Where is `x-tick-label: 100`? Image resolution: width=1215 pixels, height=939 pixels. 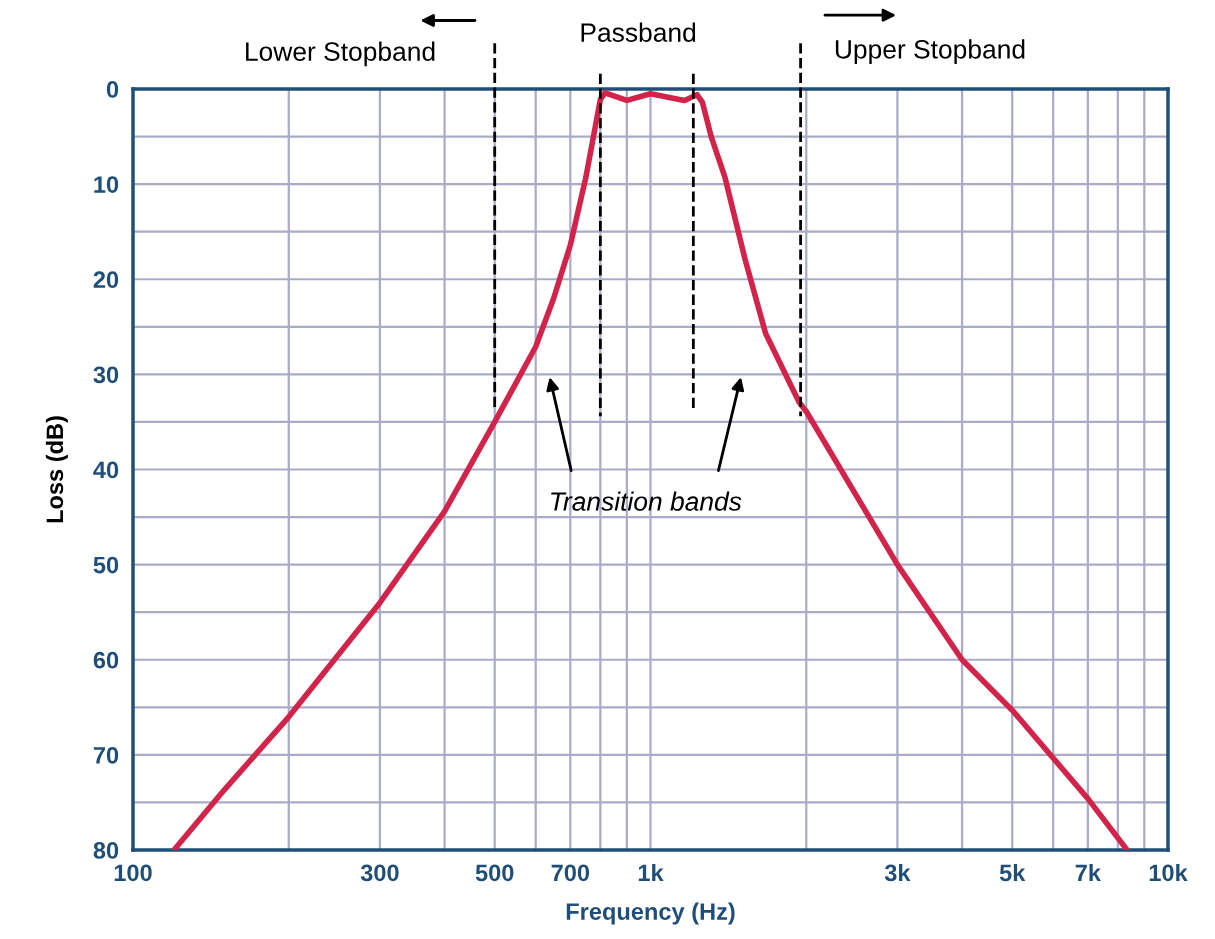
x-tick-label: 100 is located at coordinates (133, 873).